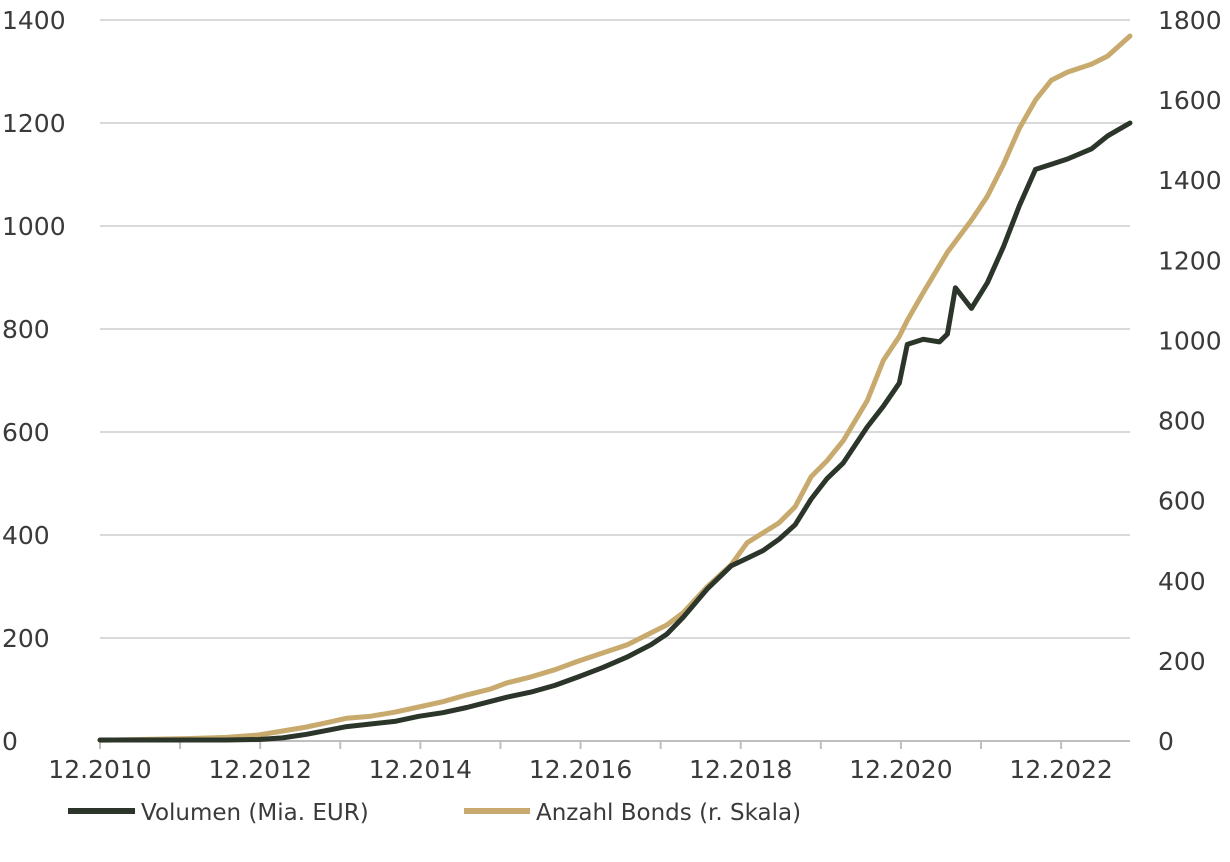  I want to click on x-tick-label: 12.2012, so click(259, 769).